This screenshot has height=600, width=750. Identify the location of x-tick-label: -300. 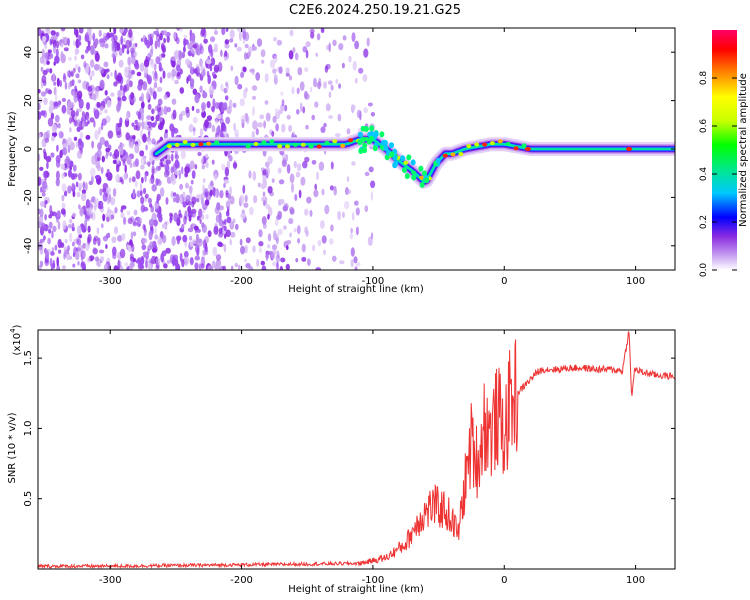
(110, 580).